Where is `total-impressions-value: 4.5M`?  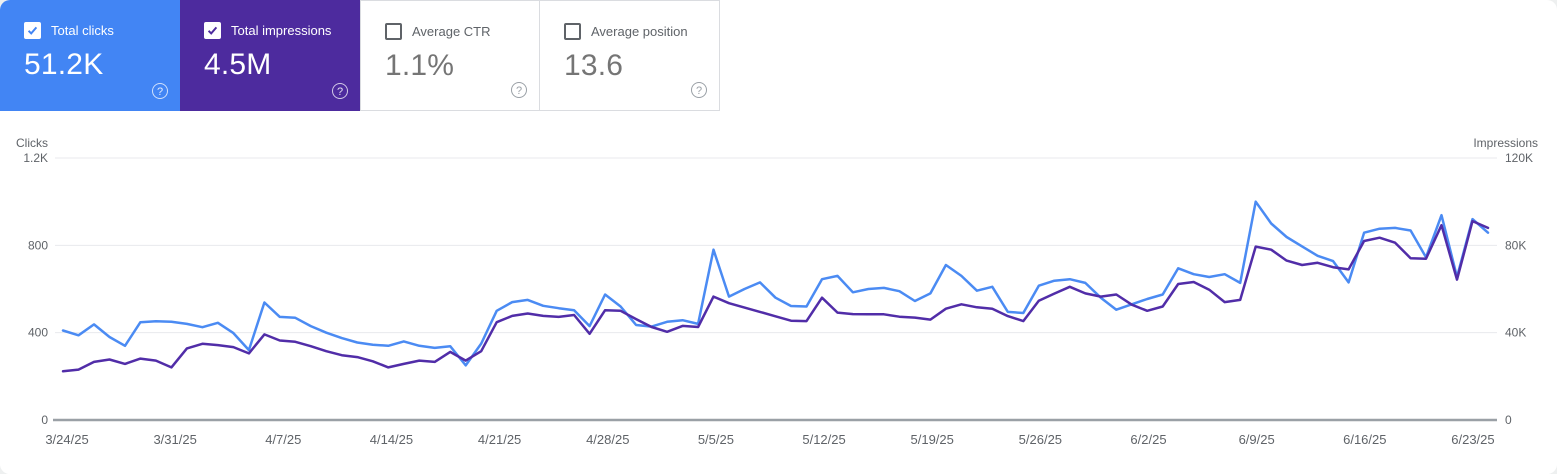 total-impressions-value: 4.5M is located at coordinates (238, 64).